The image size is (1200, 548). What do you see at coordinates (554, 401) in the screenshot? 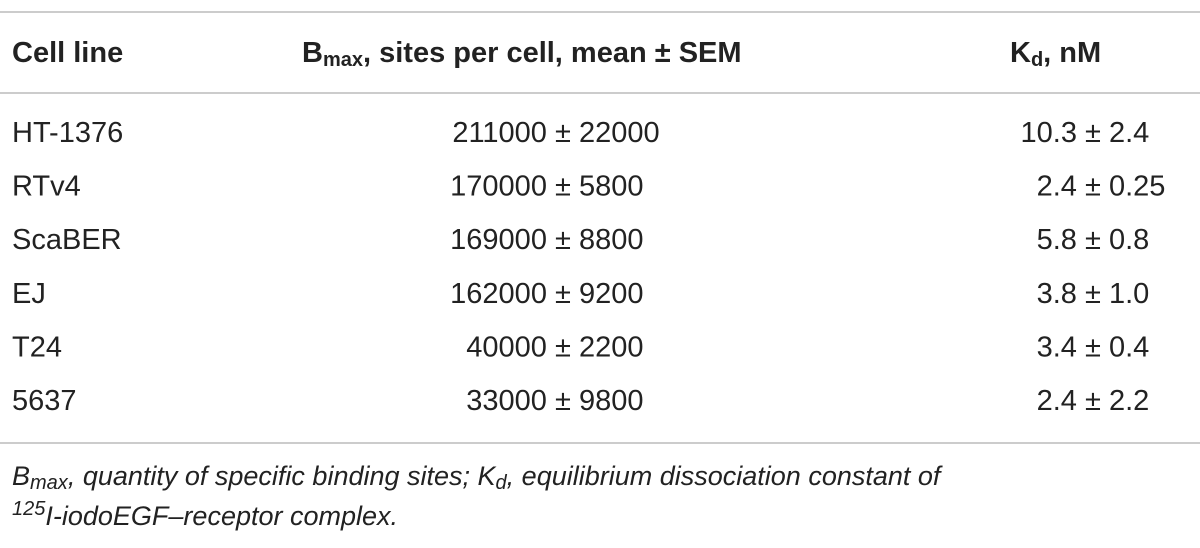
I see `cell-value: 33000 ± 9800` at bounding box center [554, 401].